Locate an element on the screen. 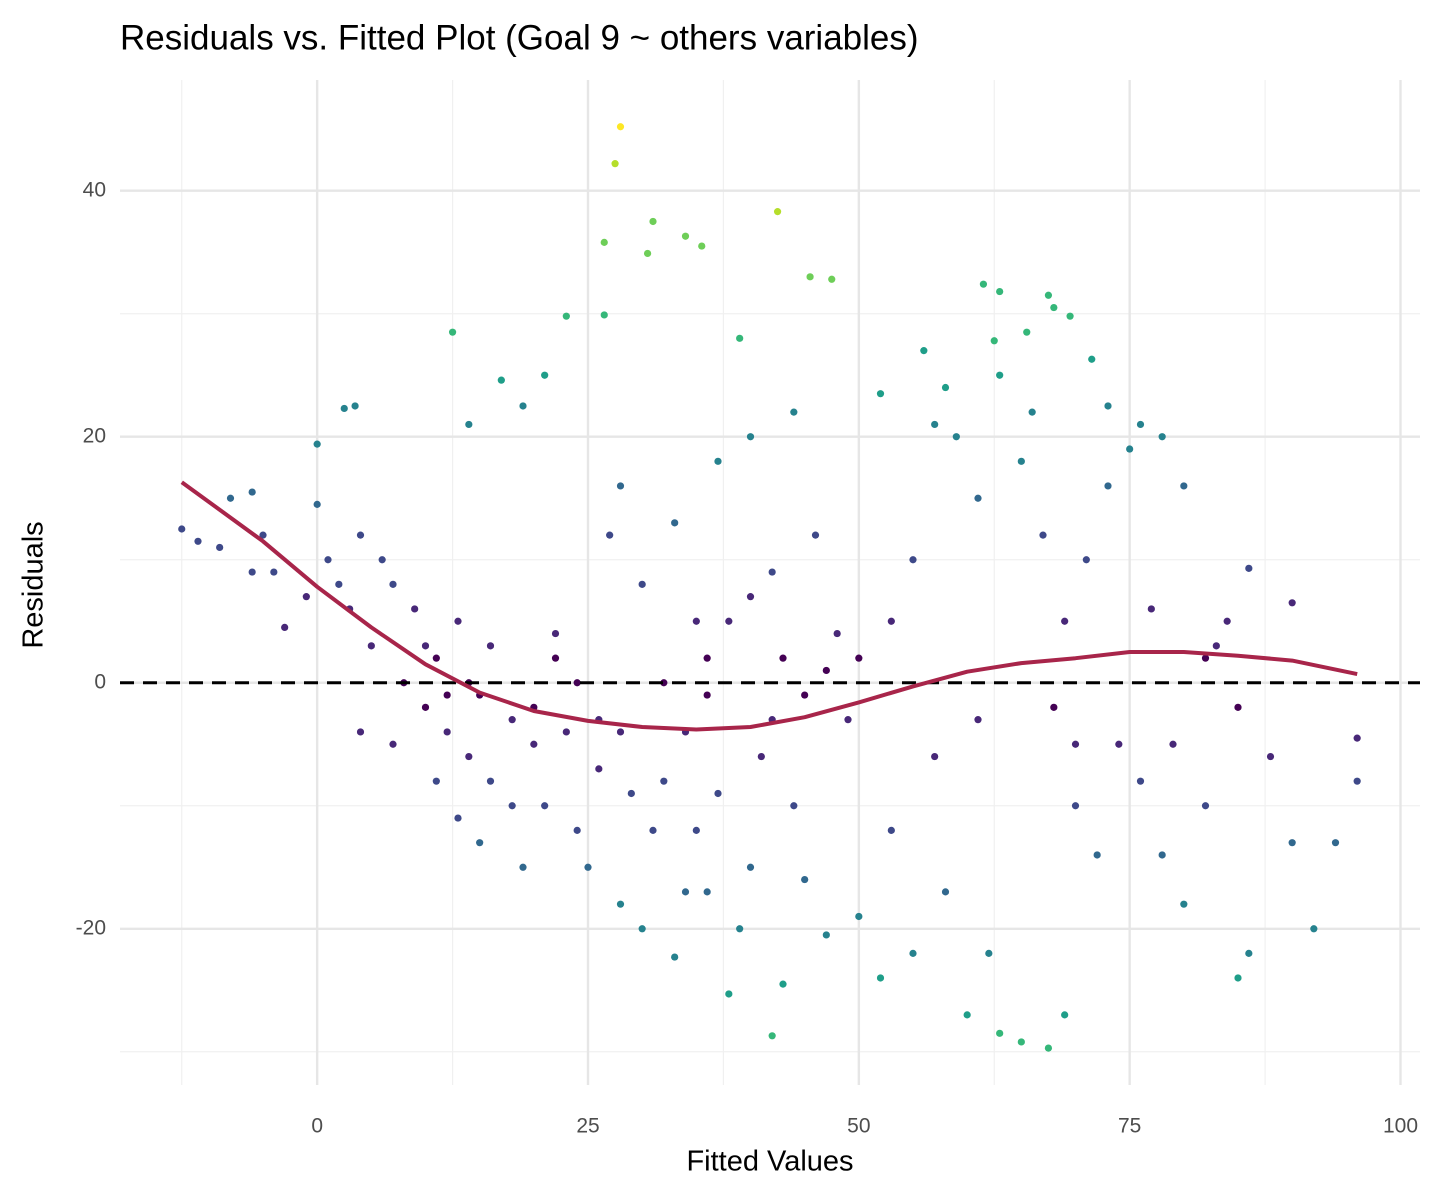 The image size is (1440, 1200). x-tick-label: 75 is located at coordinates (1129, 1126).